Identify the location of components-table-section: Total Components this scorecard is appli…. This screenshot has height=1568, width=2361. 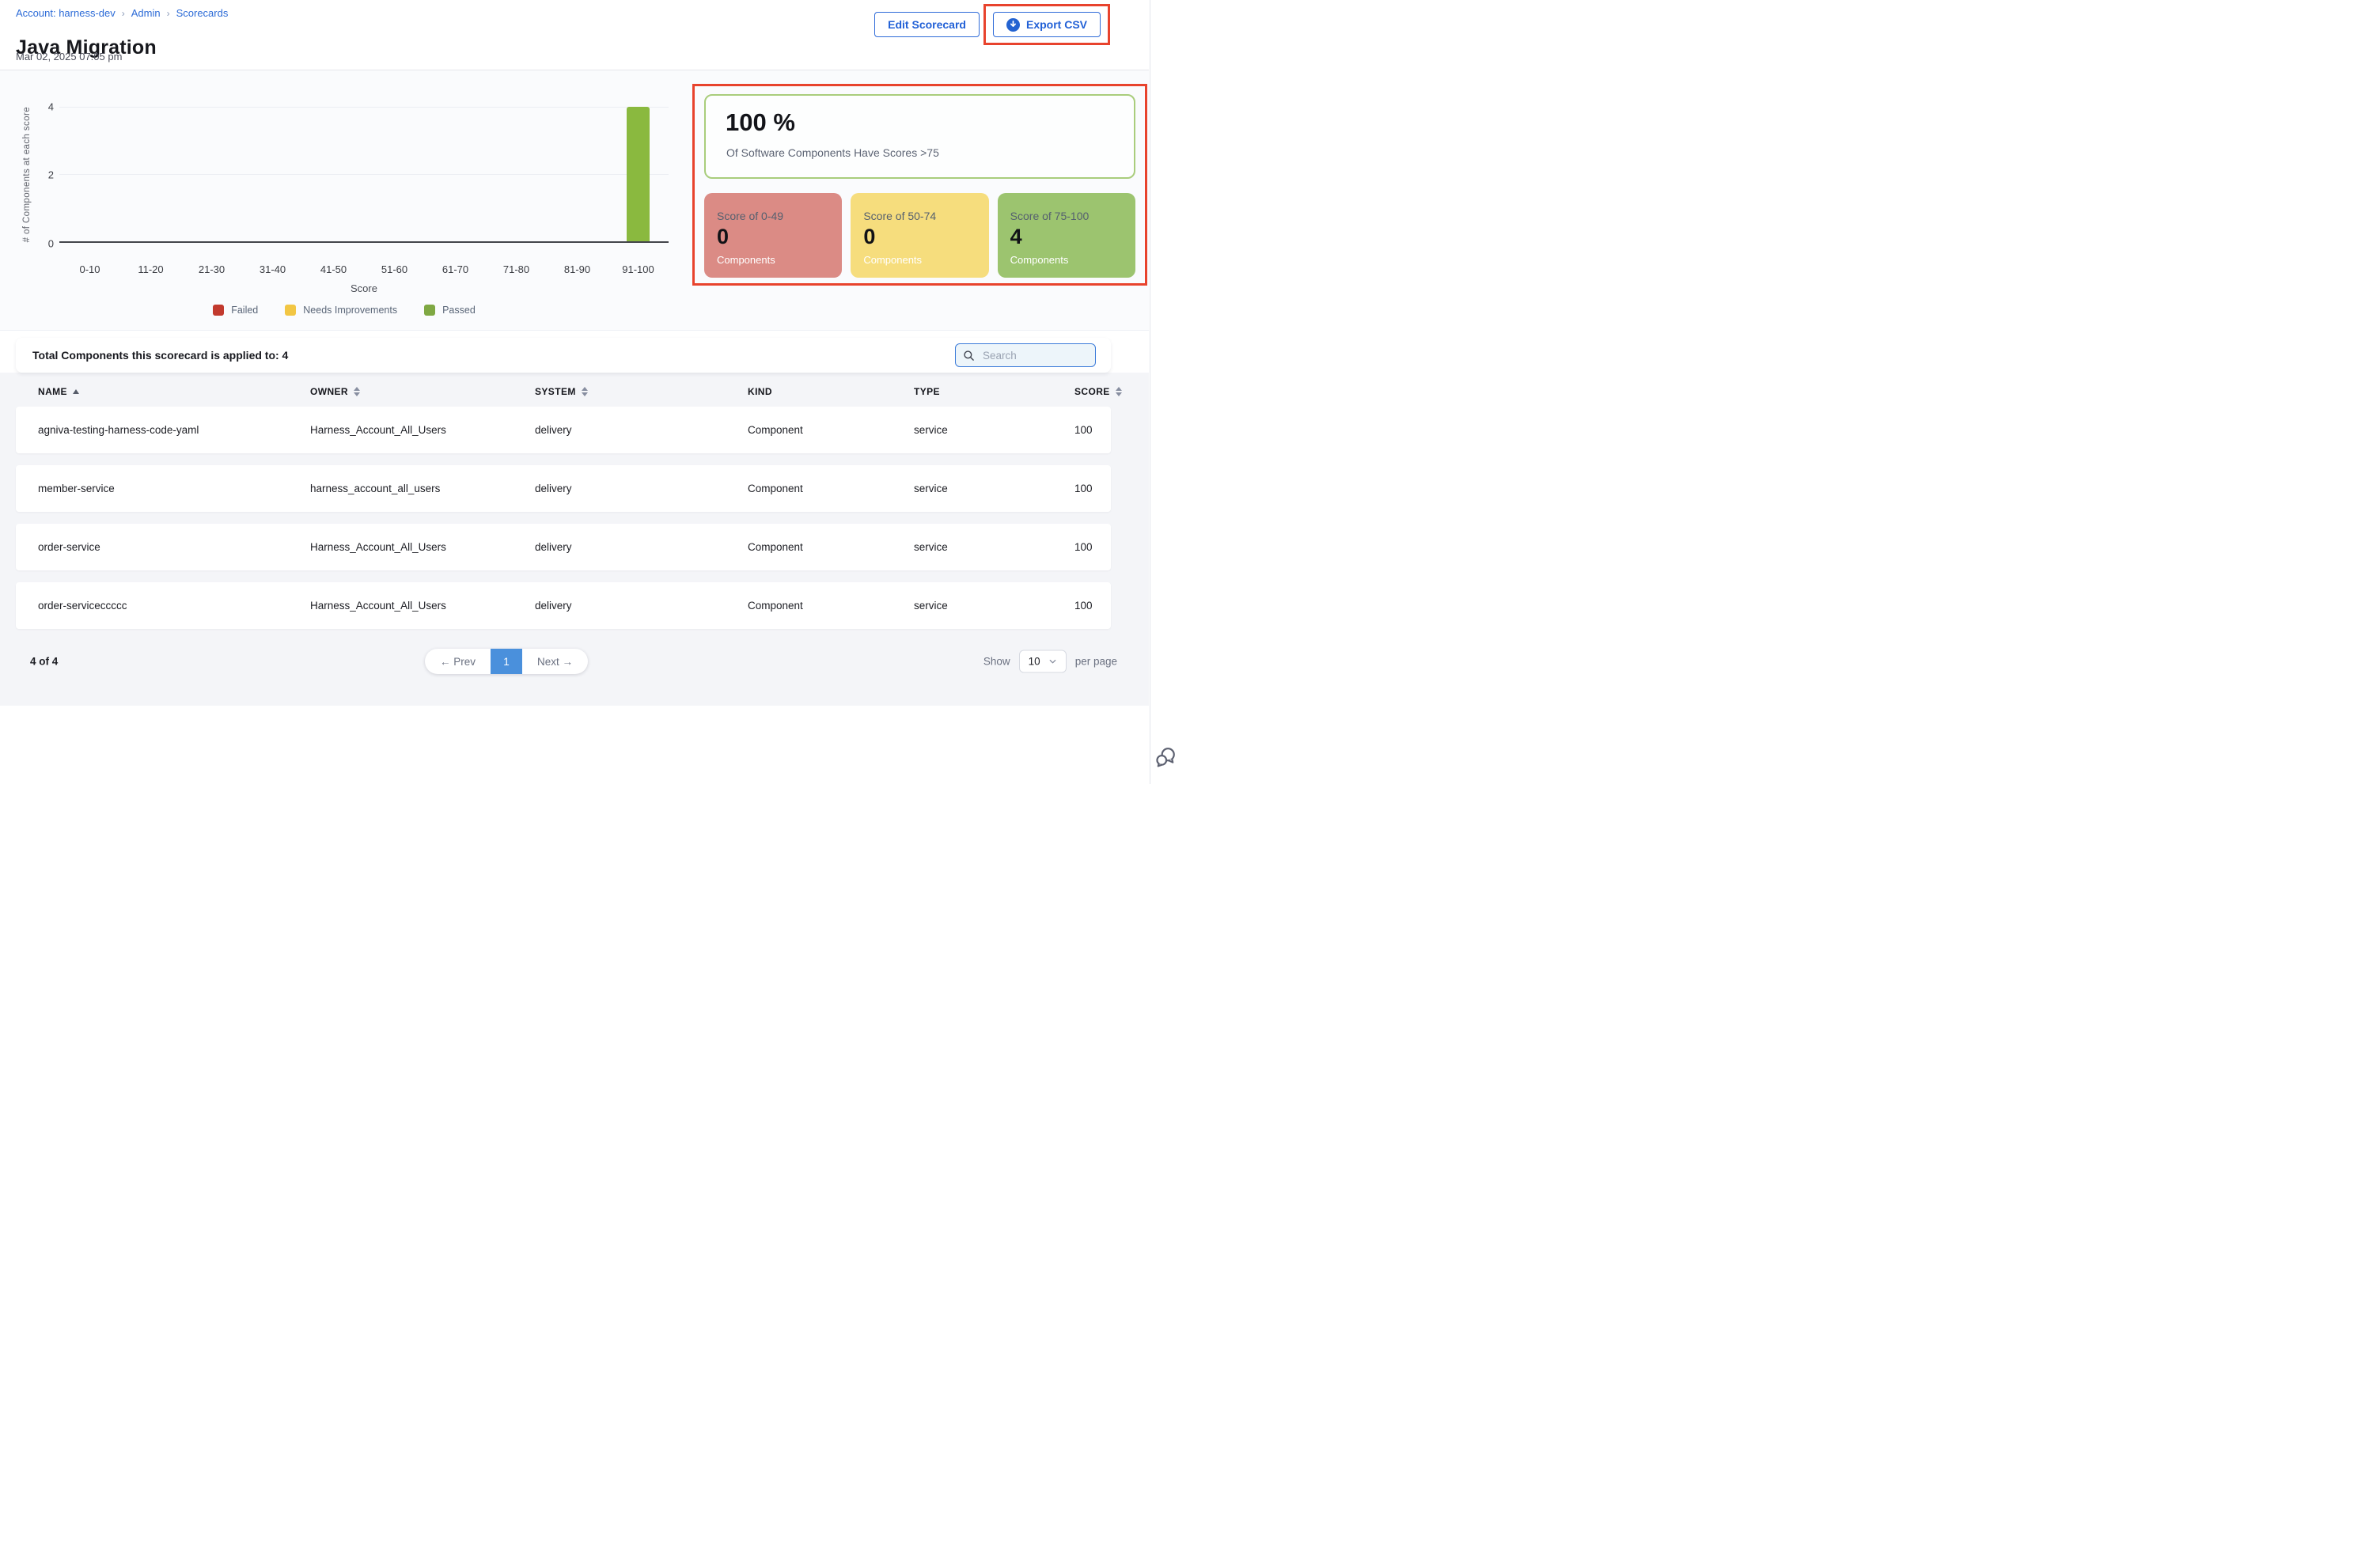
(574, 518).